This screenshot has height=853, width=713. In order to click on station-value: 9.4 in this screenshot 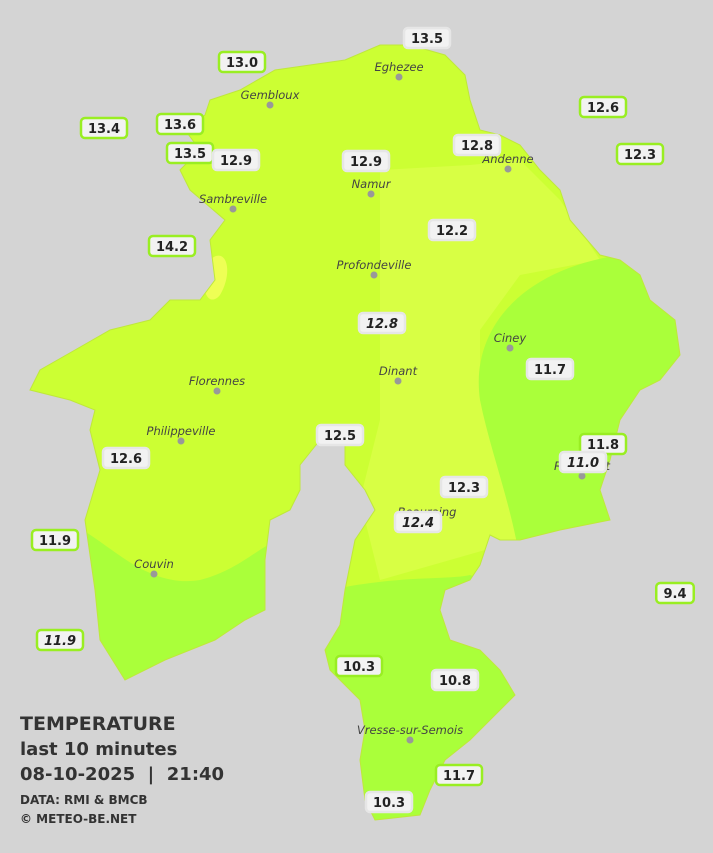, I will do `click(674, 594)`.